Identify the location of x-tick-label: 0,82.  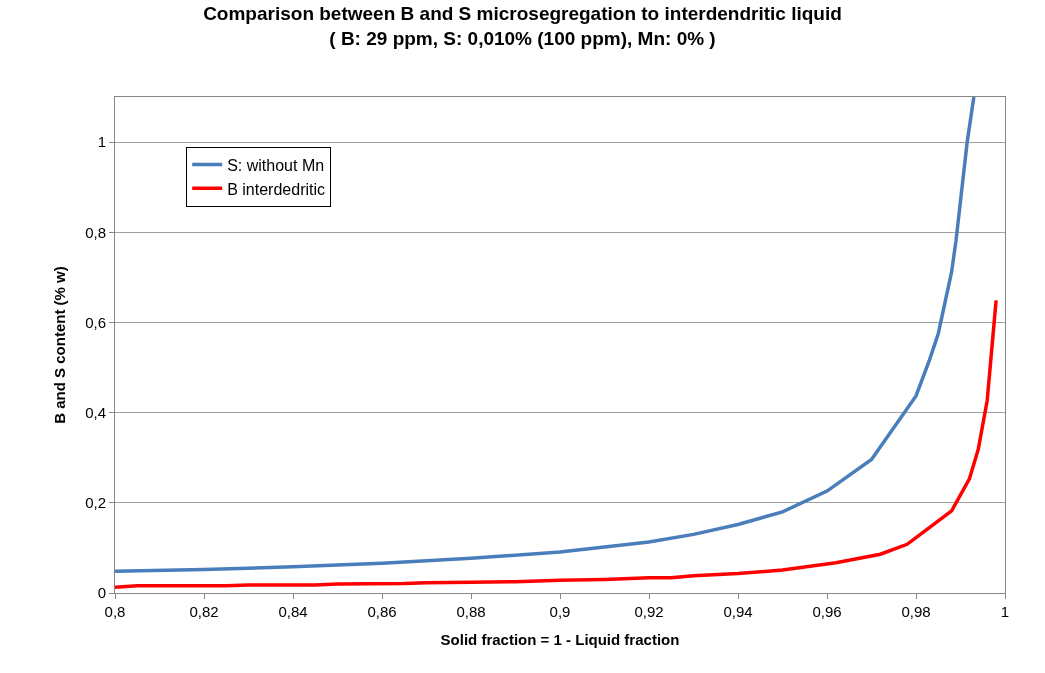
(204, 611).